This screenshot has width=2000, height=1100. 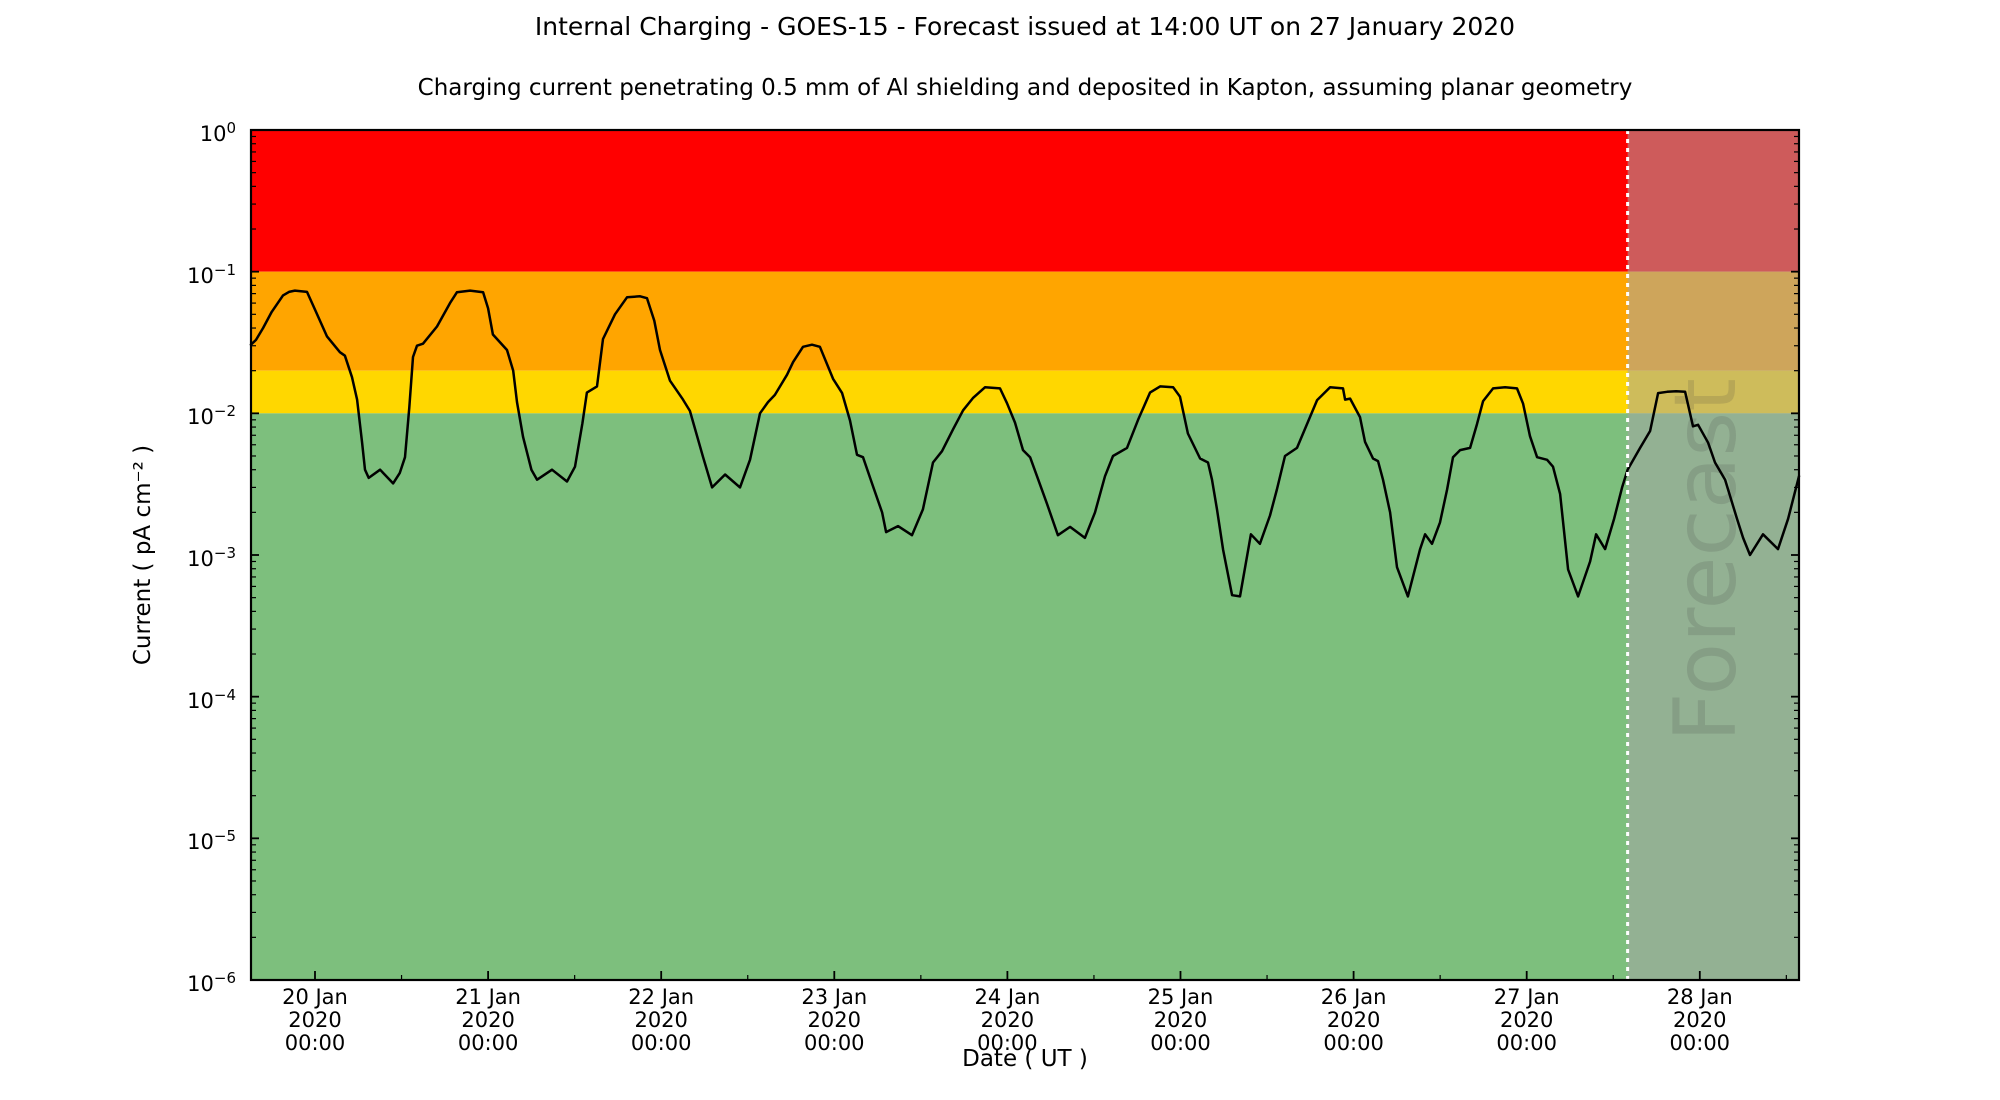 What do you see at coordinates (1526, 1020) in the screenshot?
I see `x-tick-label: 27 Jan 2020 00:00` at bounding box center [1526, 1020].